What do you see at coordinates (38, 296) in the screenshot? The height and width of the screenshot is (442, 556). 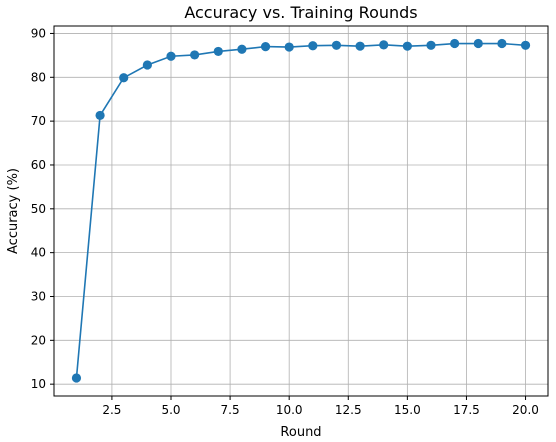 I see `y-tick-label: 30` at bounding box center [38, 296].